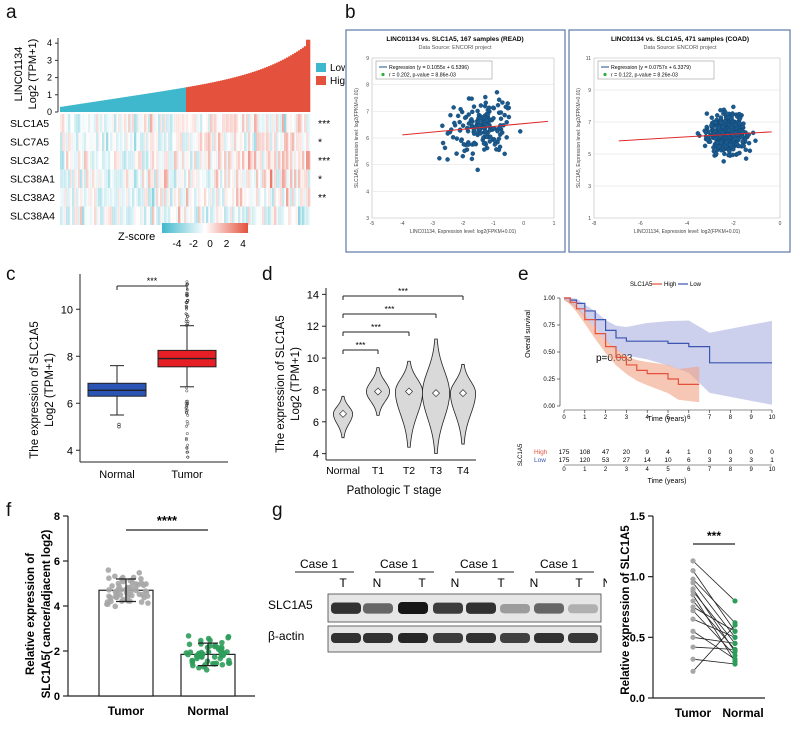 The image size is (800, 732). What do you see at coordinates (606, 418) in the screenshot?
I see `e-xtick-label: 2` at bounding box center [606, 418].